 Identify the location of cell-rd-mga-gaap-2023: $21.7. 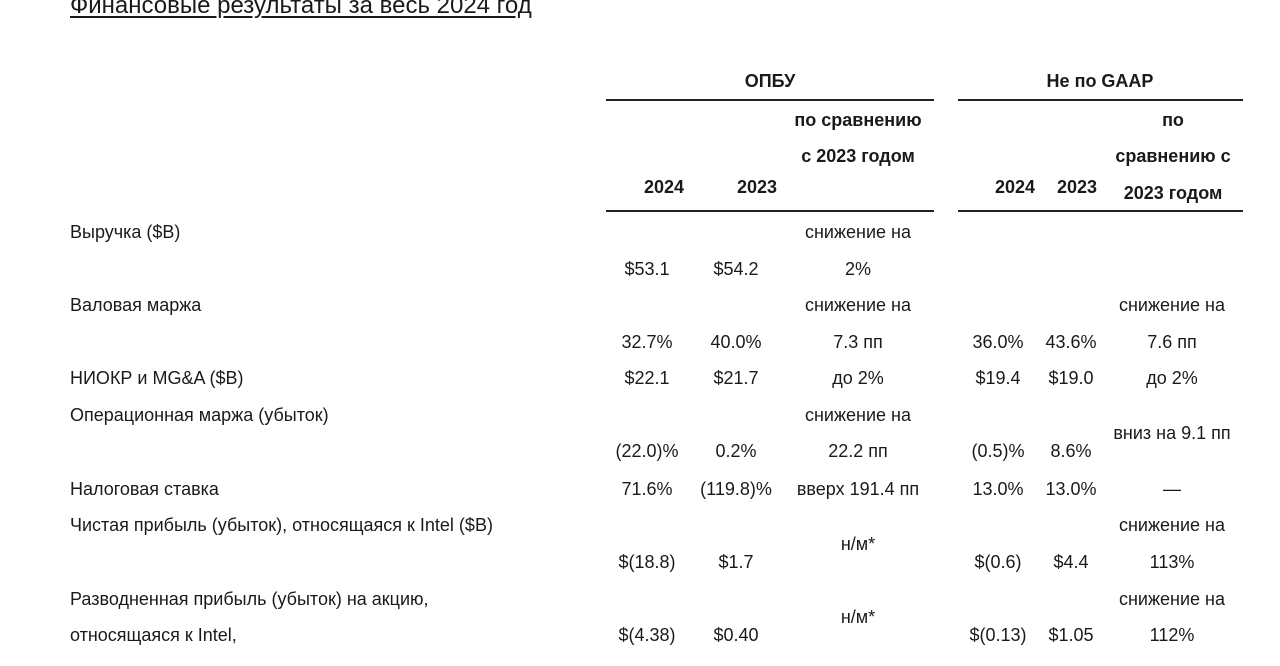
(736, 378).